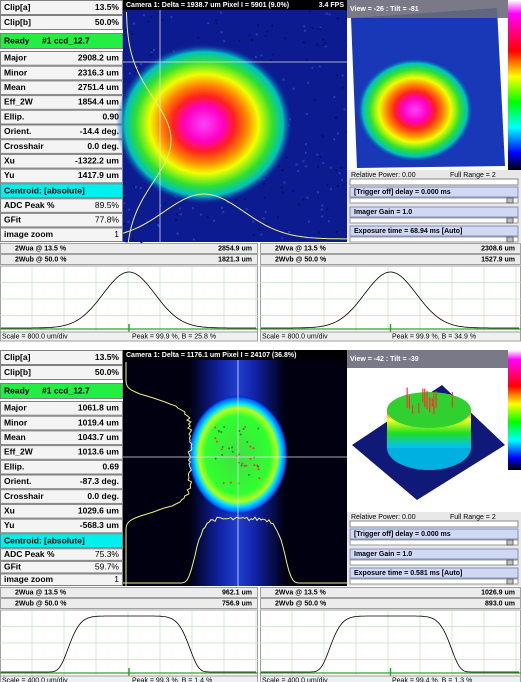 Image resolution: width=521 pixels, height=682 pixels. I want to click on row-label: Clip[a], so click(17, 7).